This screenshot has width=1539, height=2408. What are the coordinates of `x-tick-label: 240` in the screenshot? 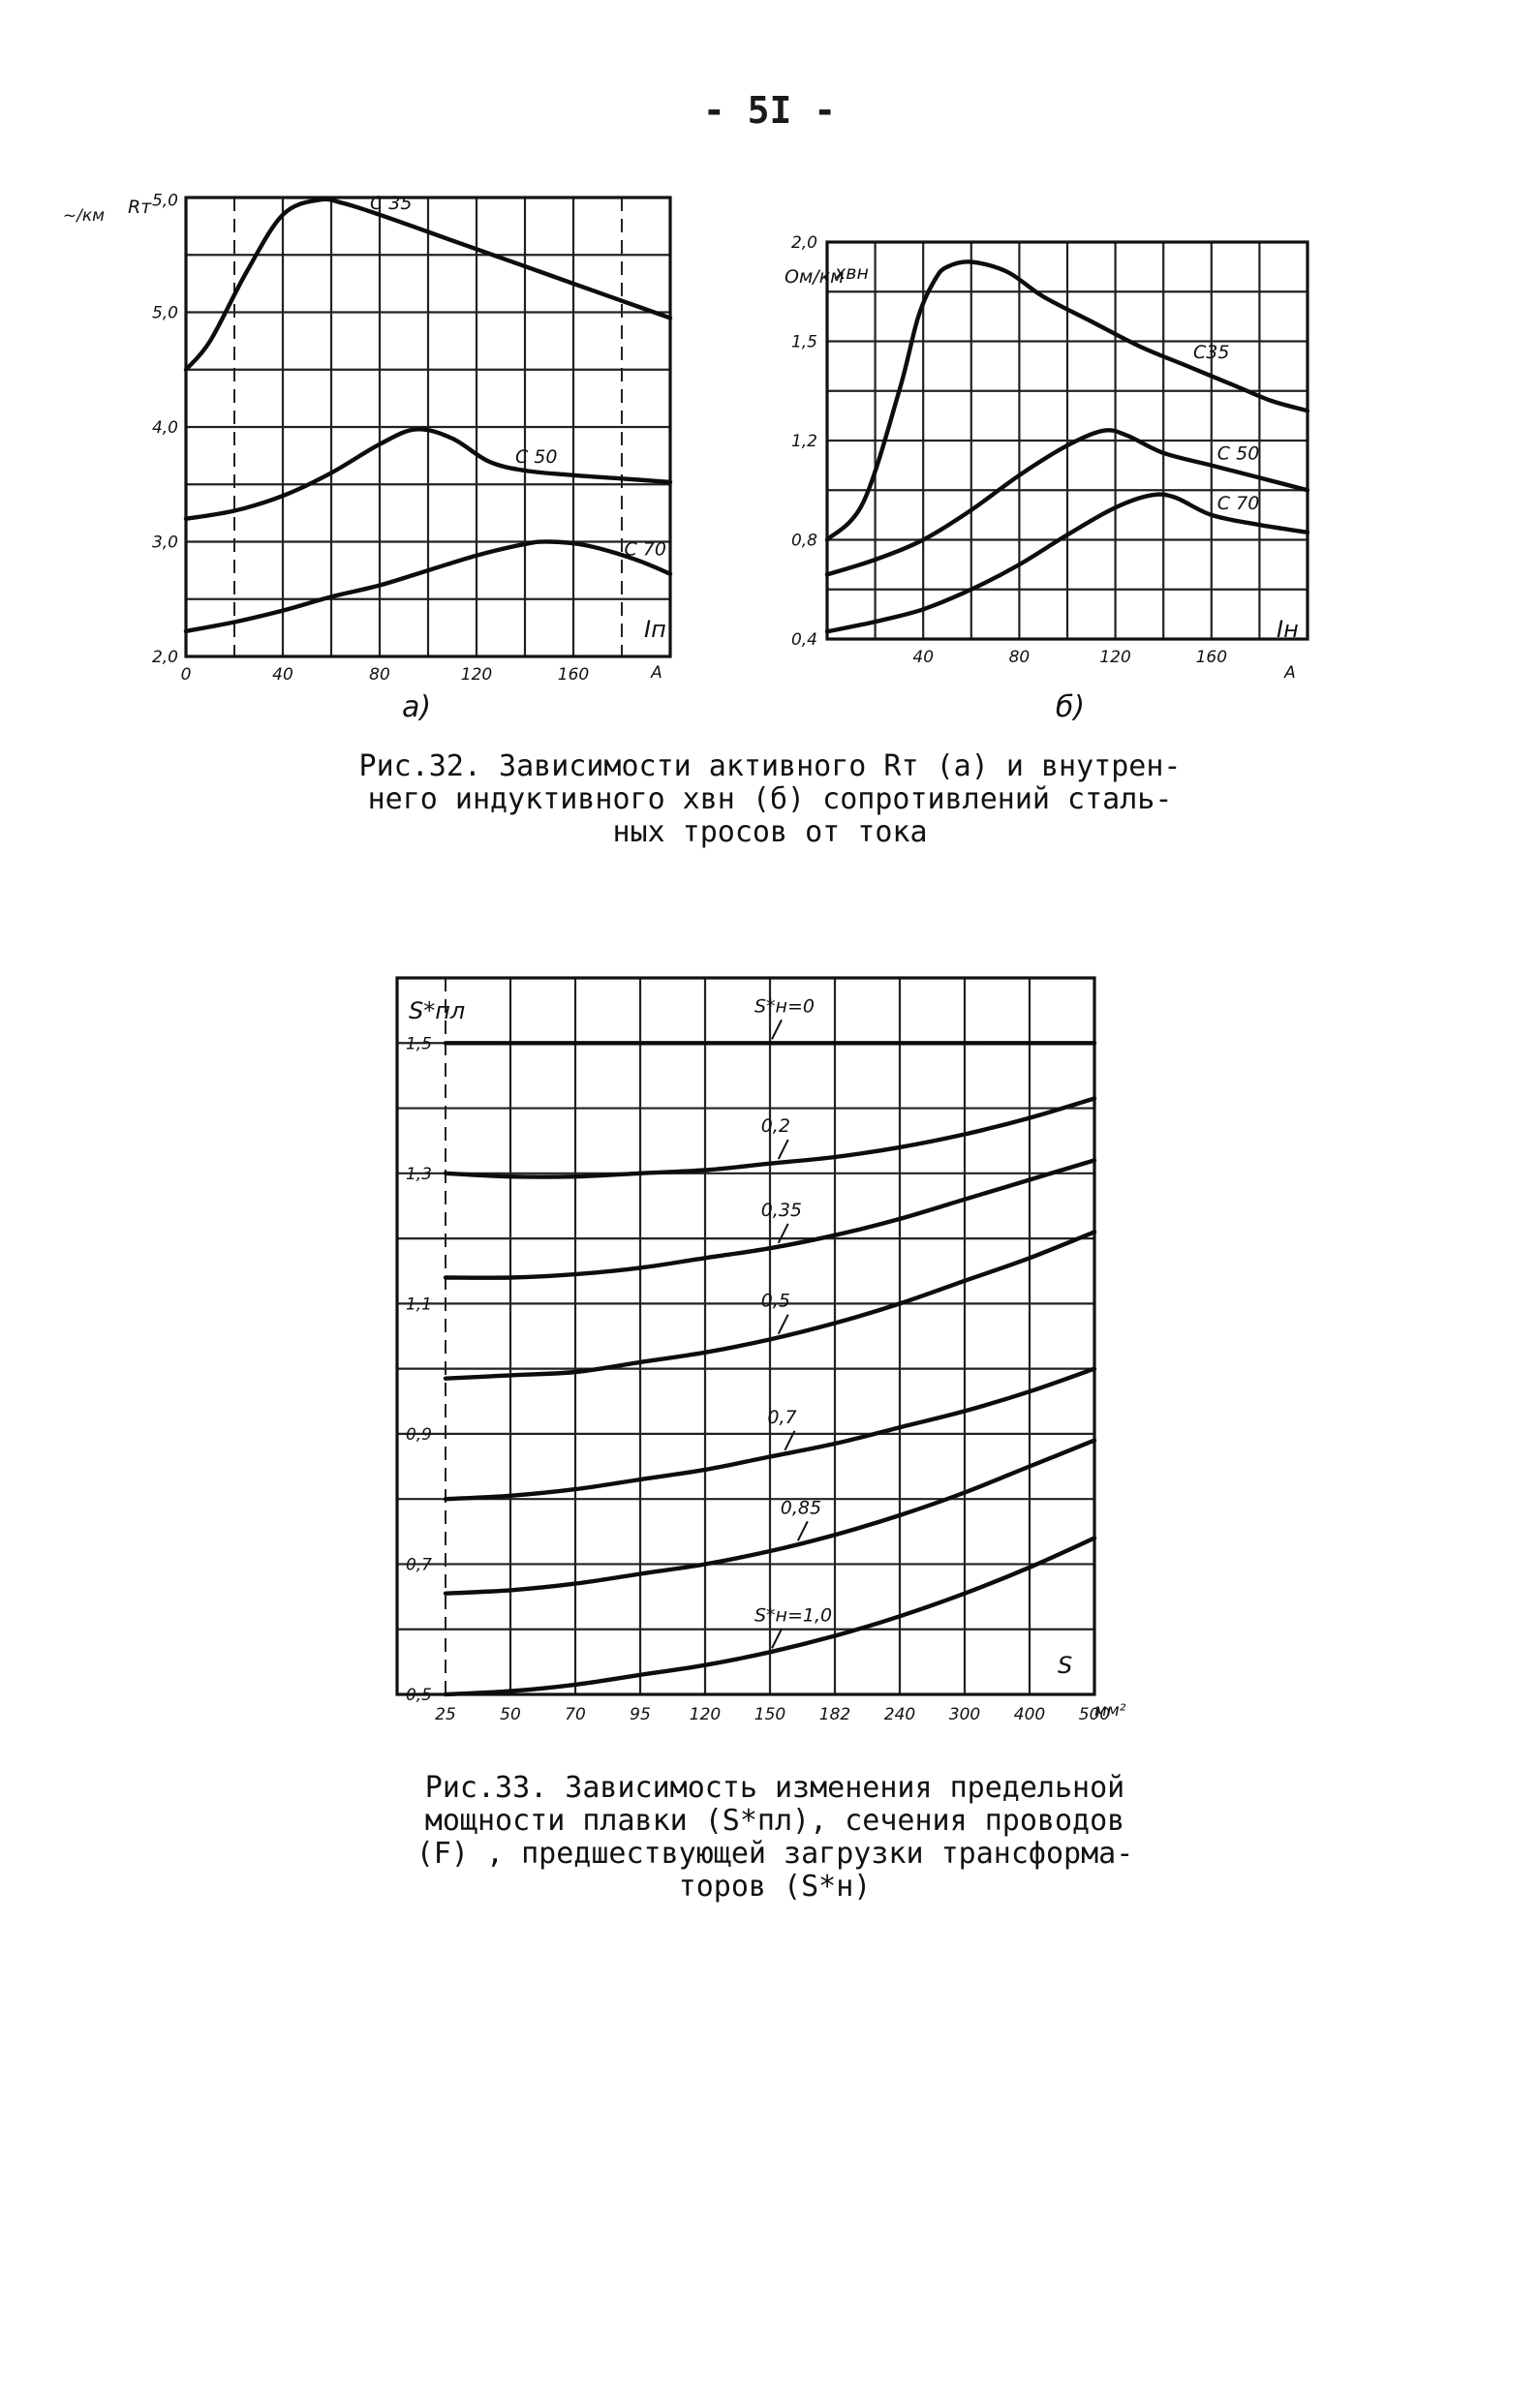 It's located at (899, 1714).